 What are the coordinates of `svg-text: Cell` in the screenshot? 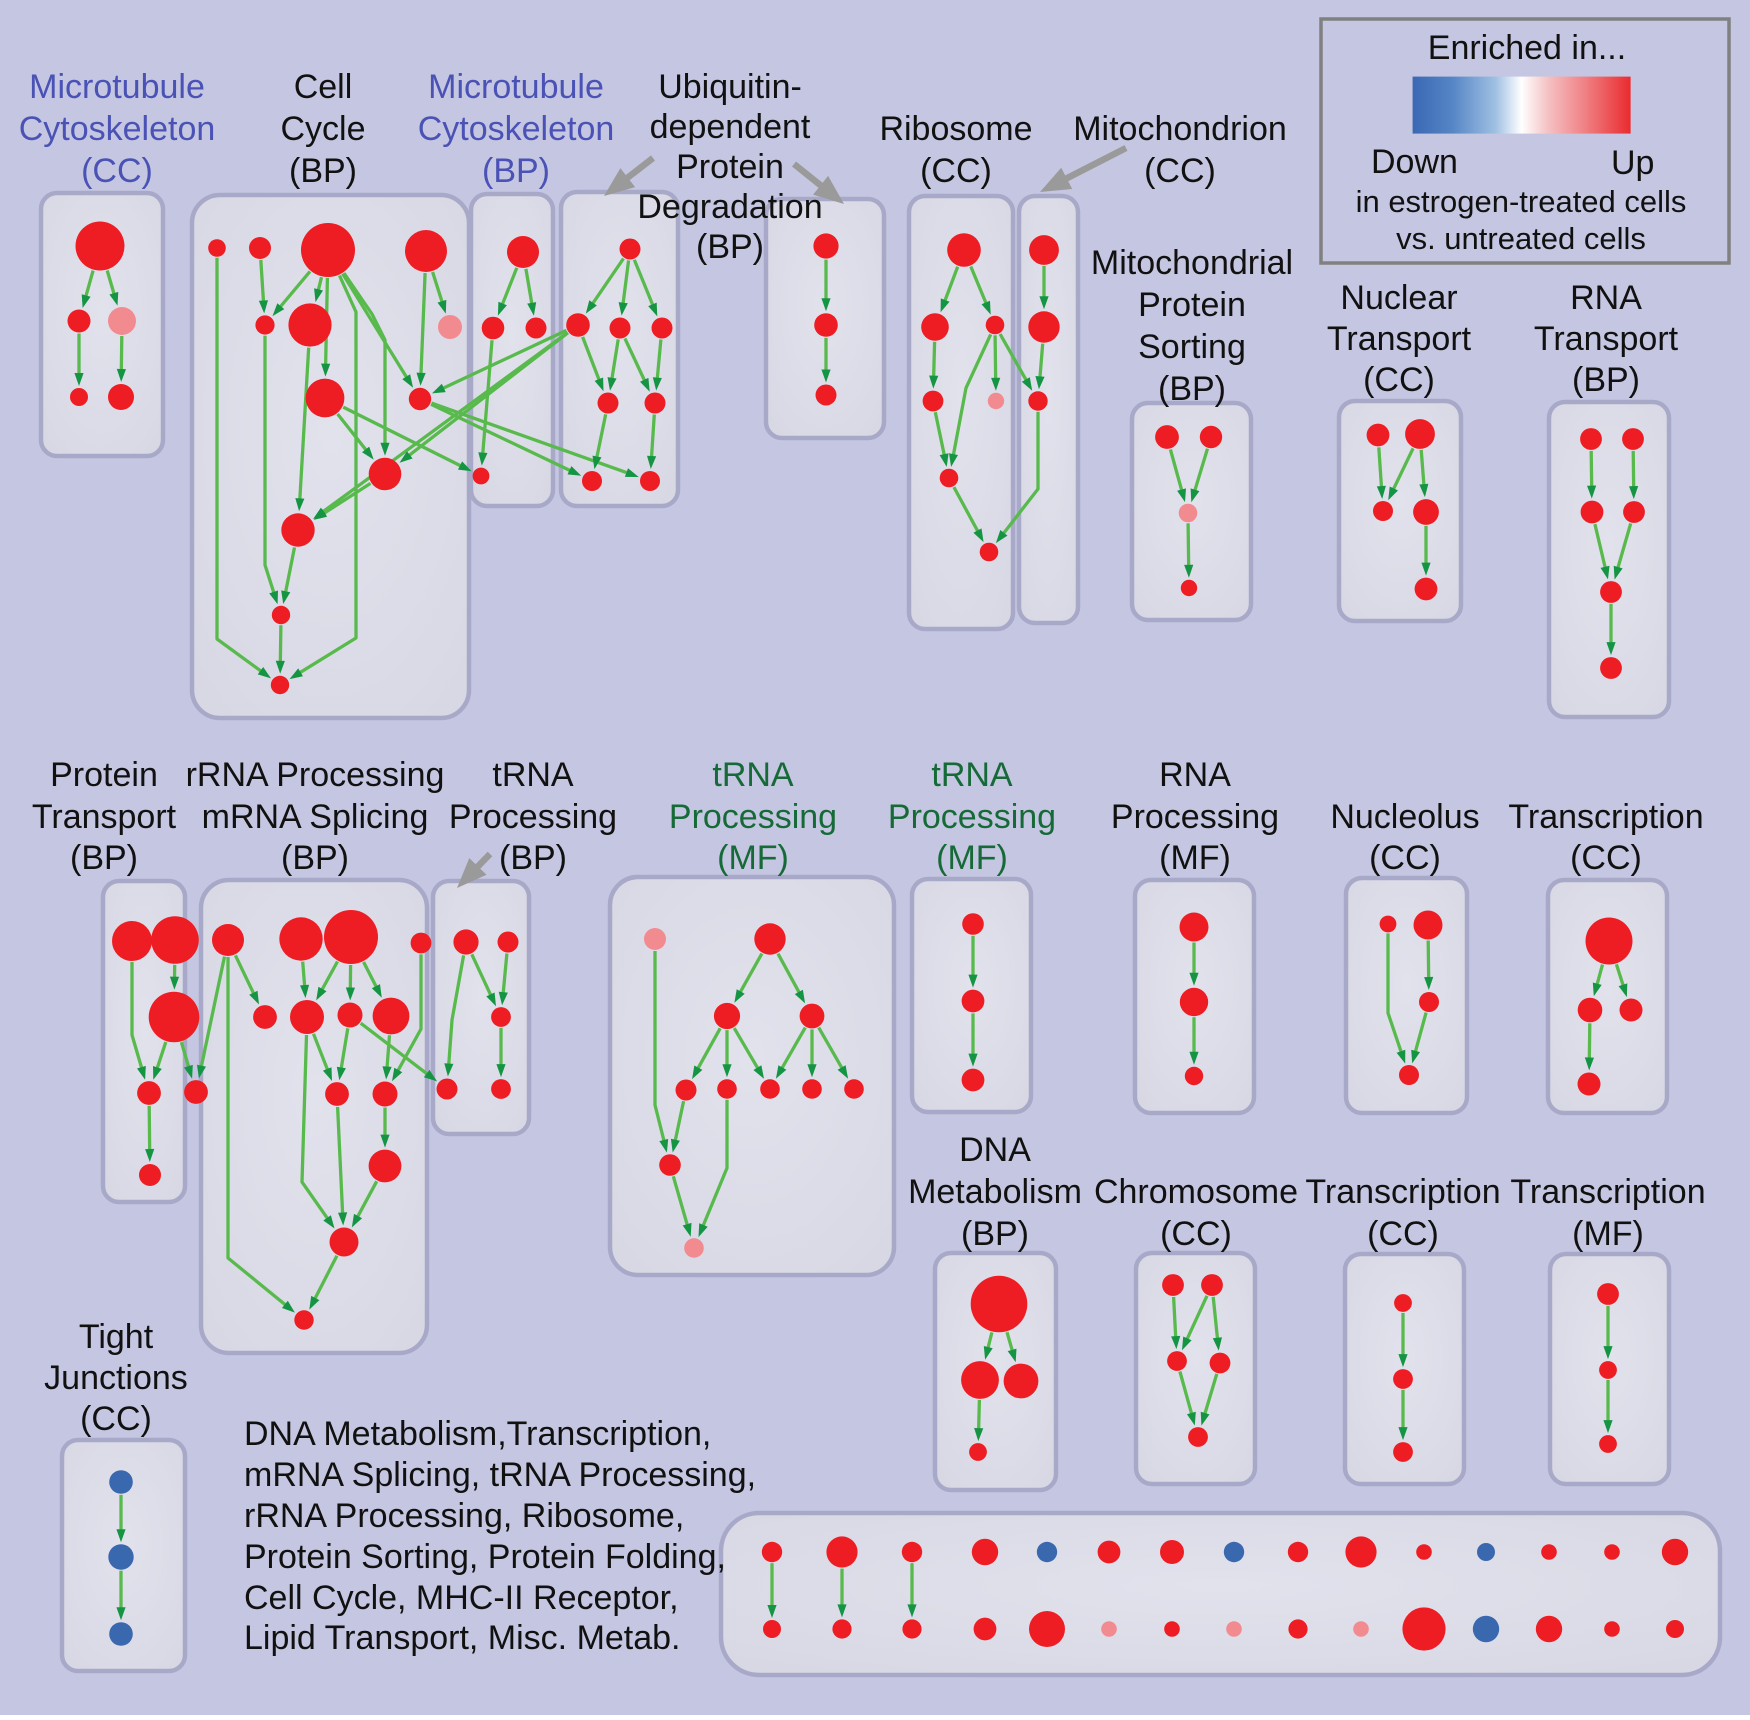 It's located at (323, 87).